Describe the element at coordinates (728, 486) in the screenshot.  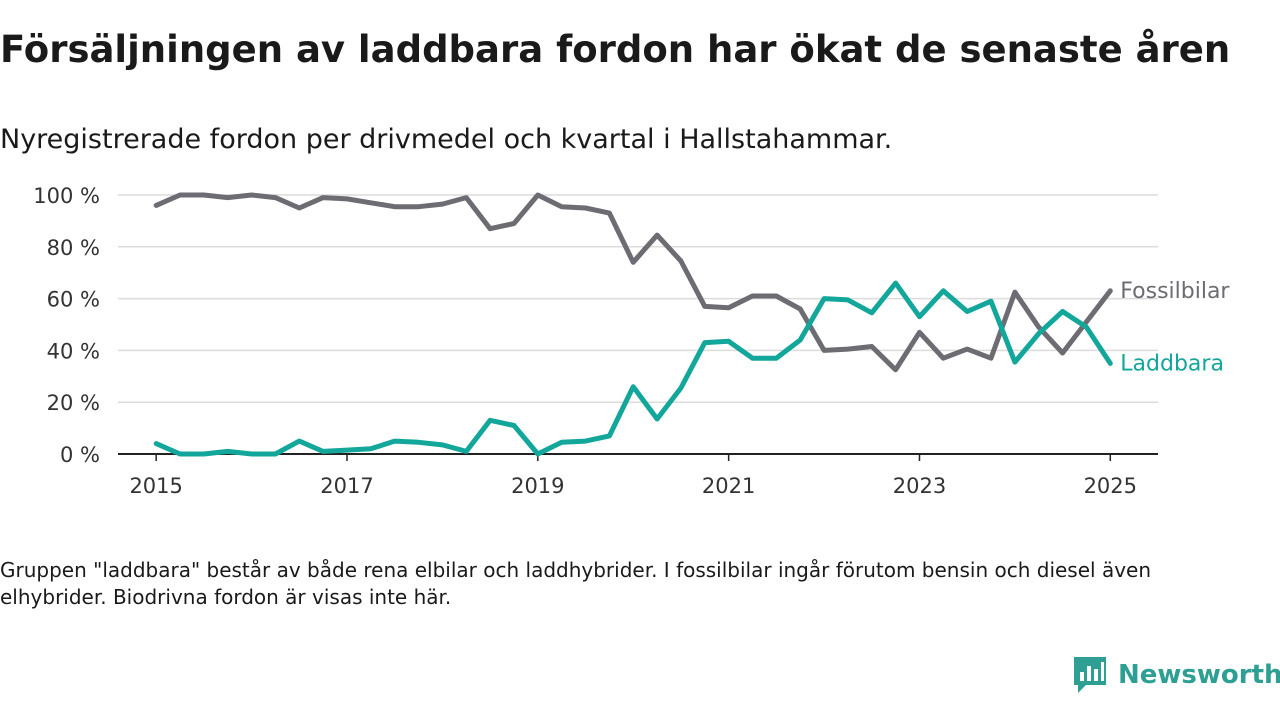
I see `x-tick-label: 2021` at that location.